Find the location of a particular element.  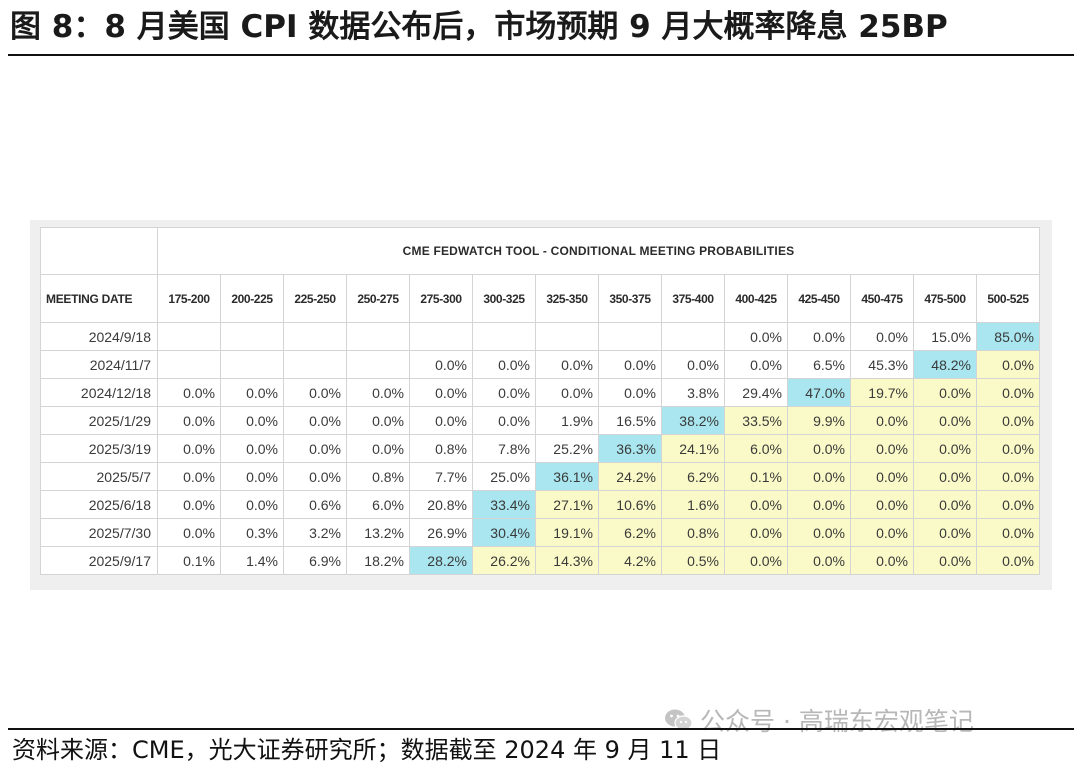

range-header: 250-275 is located at coordinates (378, 298).